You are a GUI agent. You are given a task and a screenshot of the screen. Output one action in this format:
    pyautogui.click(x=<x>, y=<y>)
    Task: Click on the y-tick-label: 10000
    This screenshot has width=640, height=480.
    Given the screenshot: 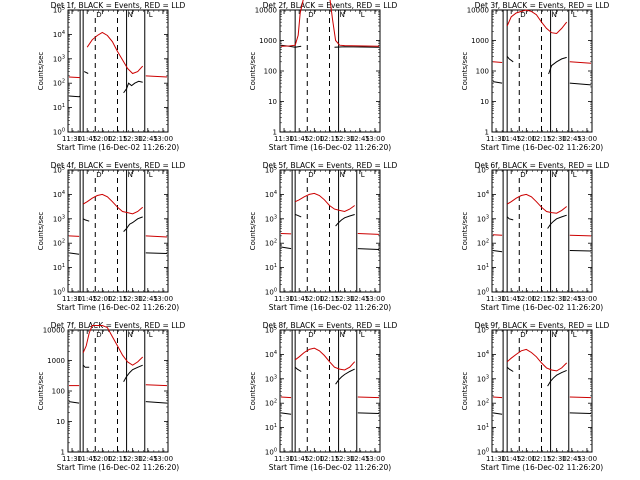 What is the action you would take?
    pyautogui.click(x=478, y=11)
    